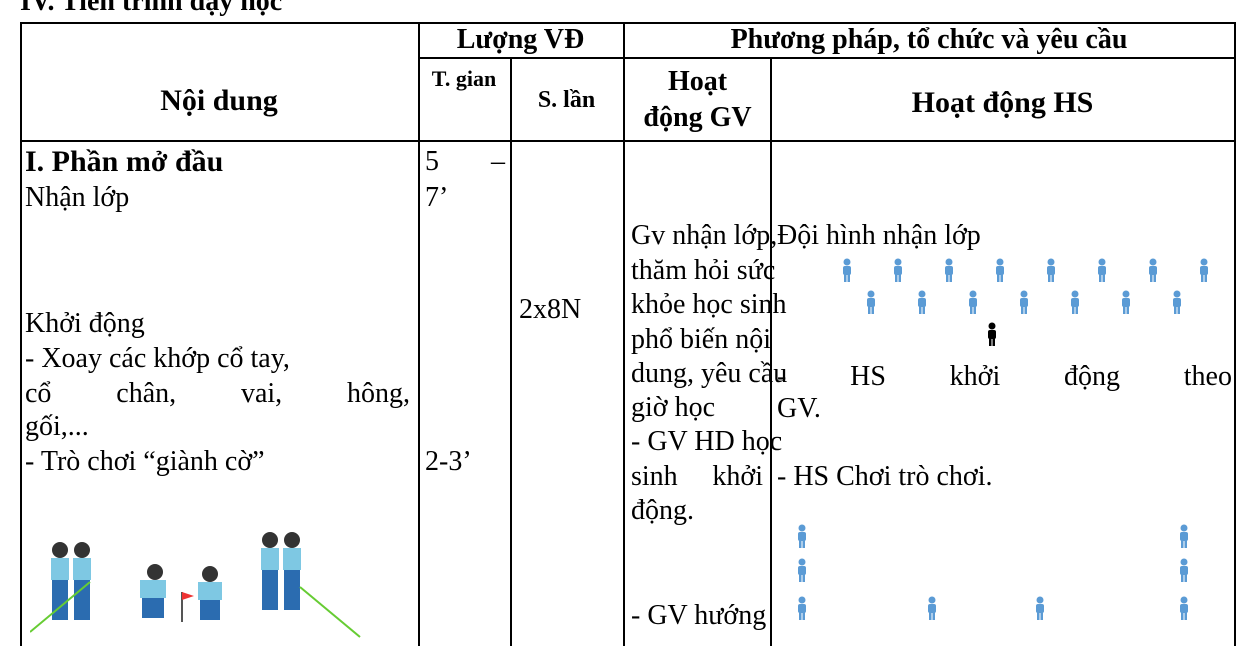 The image size is (1237, 646). Describe the element at coordinates (124, 161) in the screenshot. I see `cell-line: I. Phần mở đầu` at that location.